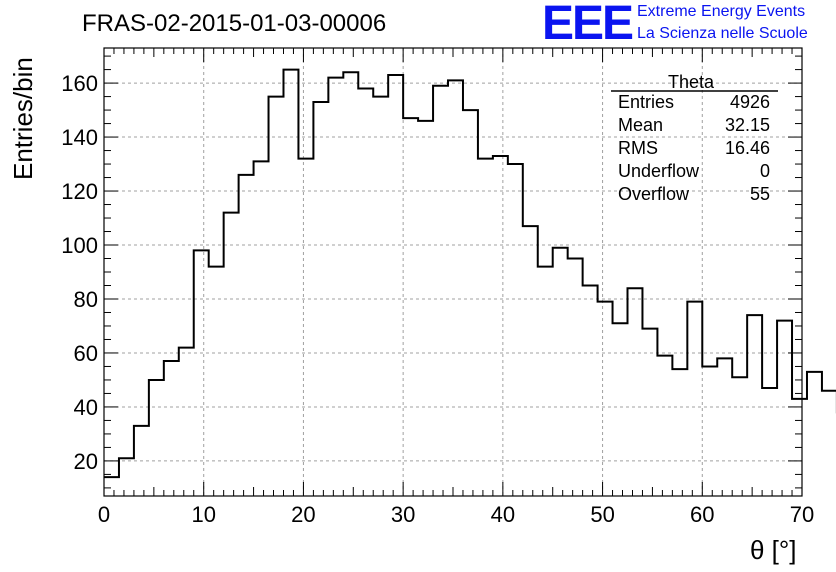  What do you see at coordinates (79, 191) in the screenshot?
I see `y-tick-label: 120` at bounding box center [79, 191].